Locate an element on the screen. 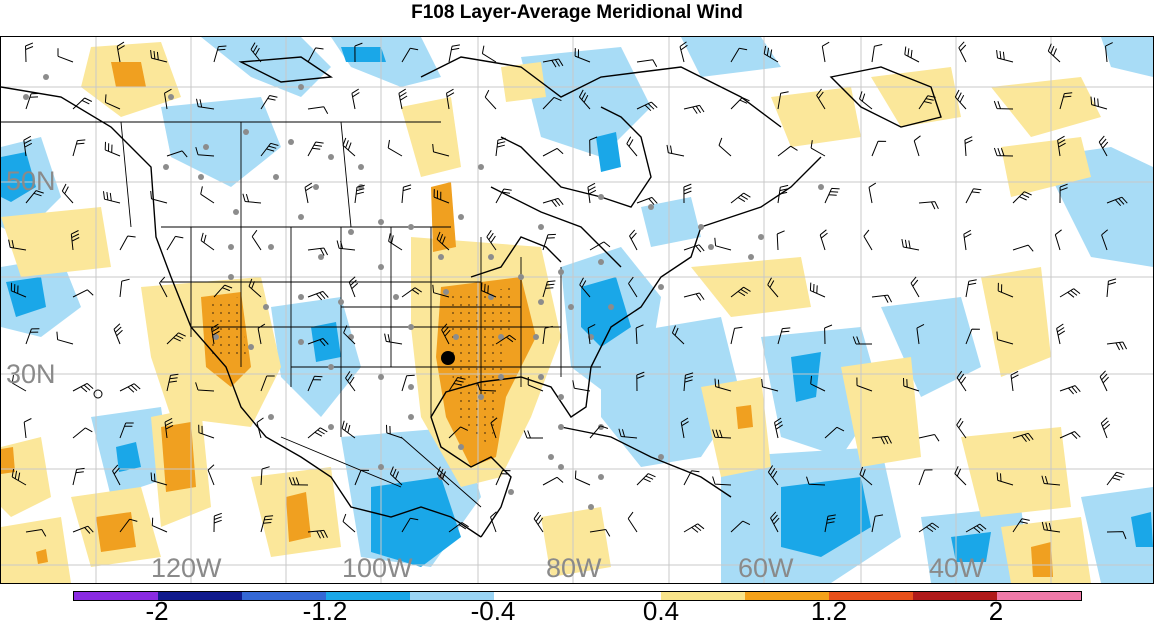 This screenshot has height=627, width=1154. colorbar-label: 0.4 is located at coordinates (661, 611).